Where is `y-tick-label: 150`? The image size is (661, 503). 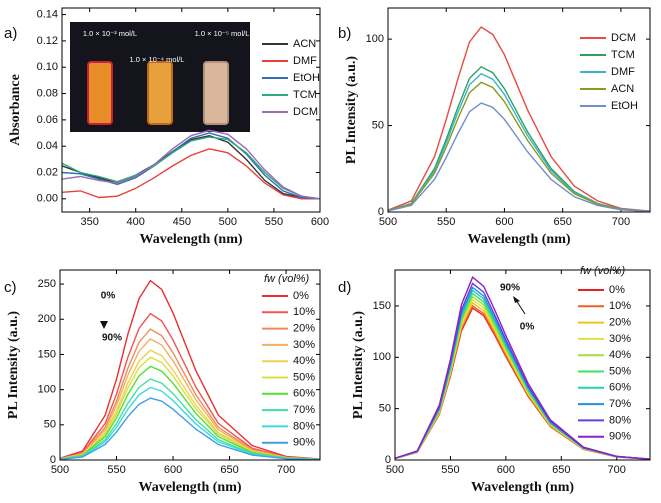 y-tick-label: 150 is located at coordinates (382, 306).